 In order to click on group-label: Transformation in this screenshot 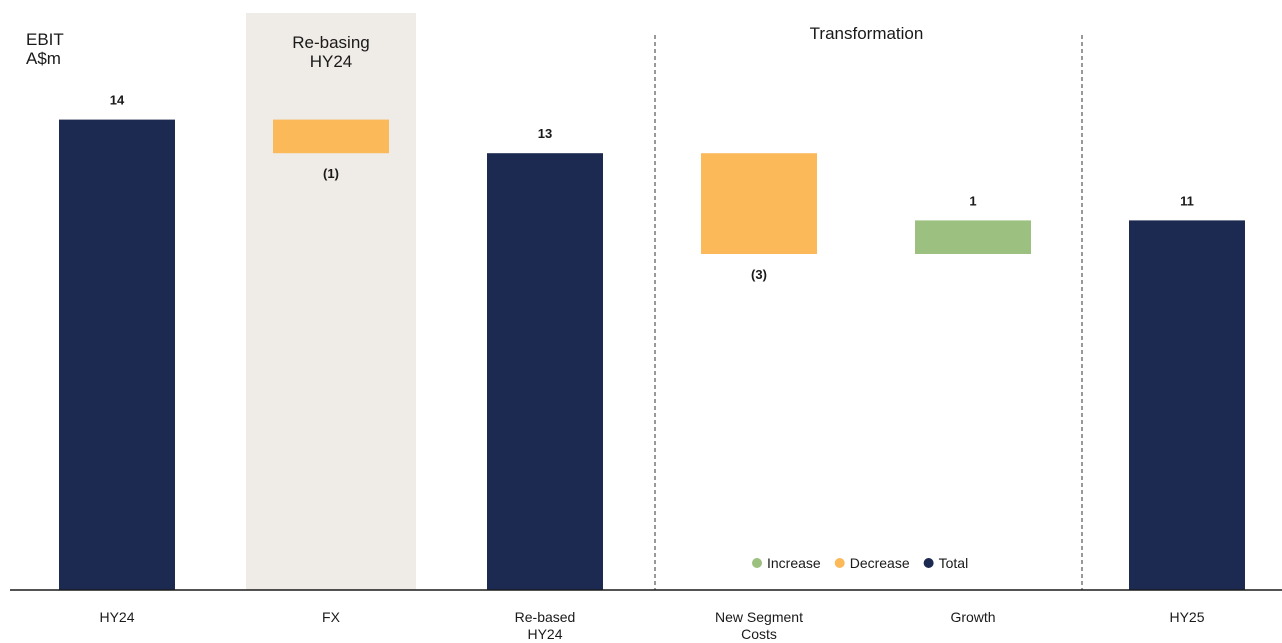, I will do `click(866, 33)`.